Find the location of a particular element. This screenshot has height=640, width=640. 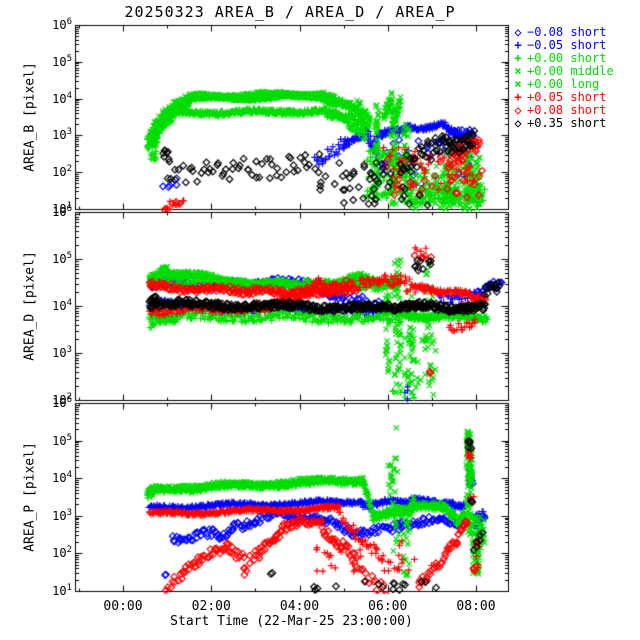

legend-item: × +0.00 long is located at coordinates (554, 84).